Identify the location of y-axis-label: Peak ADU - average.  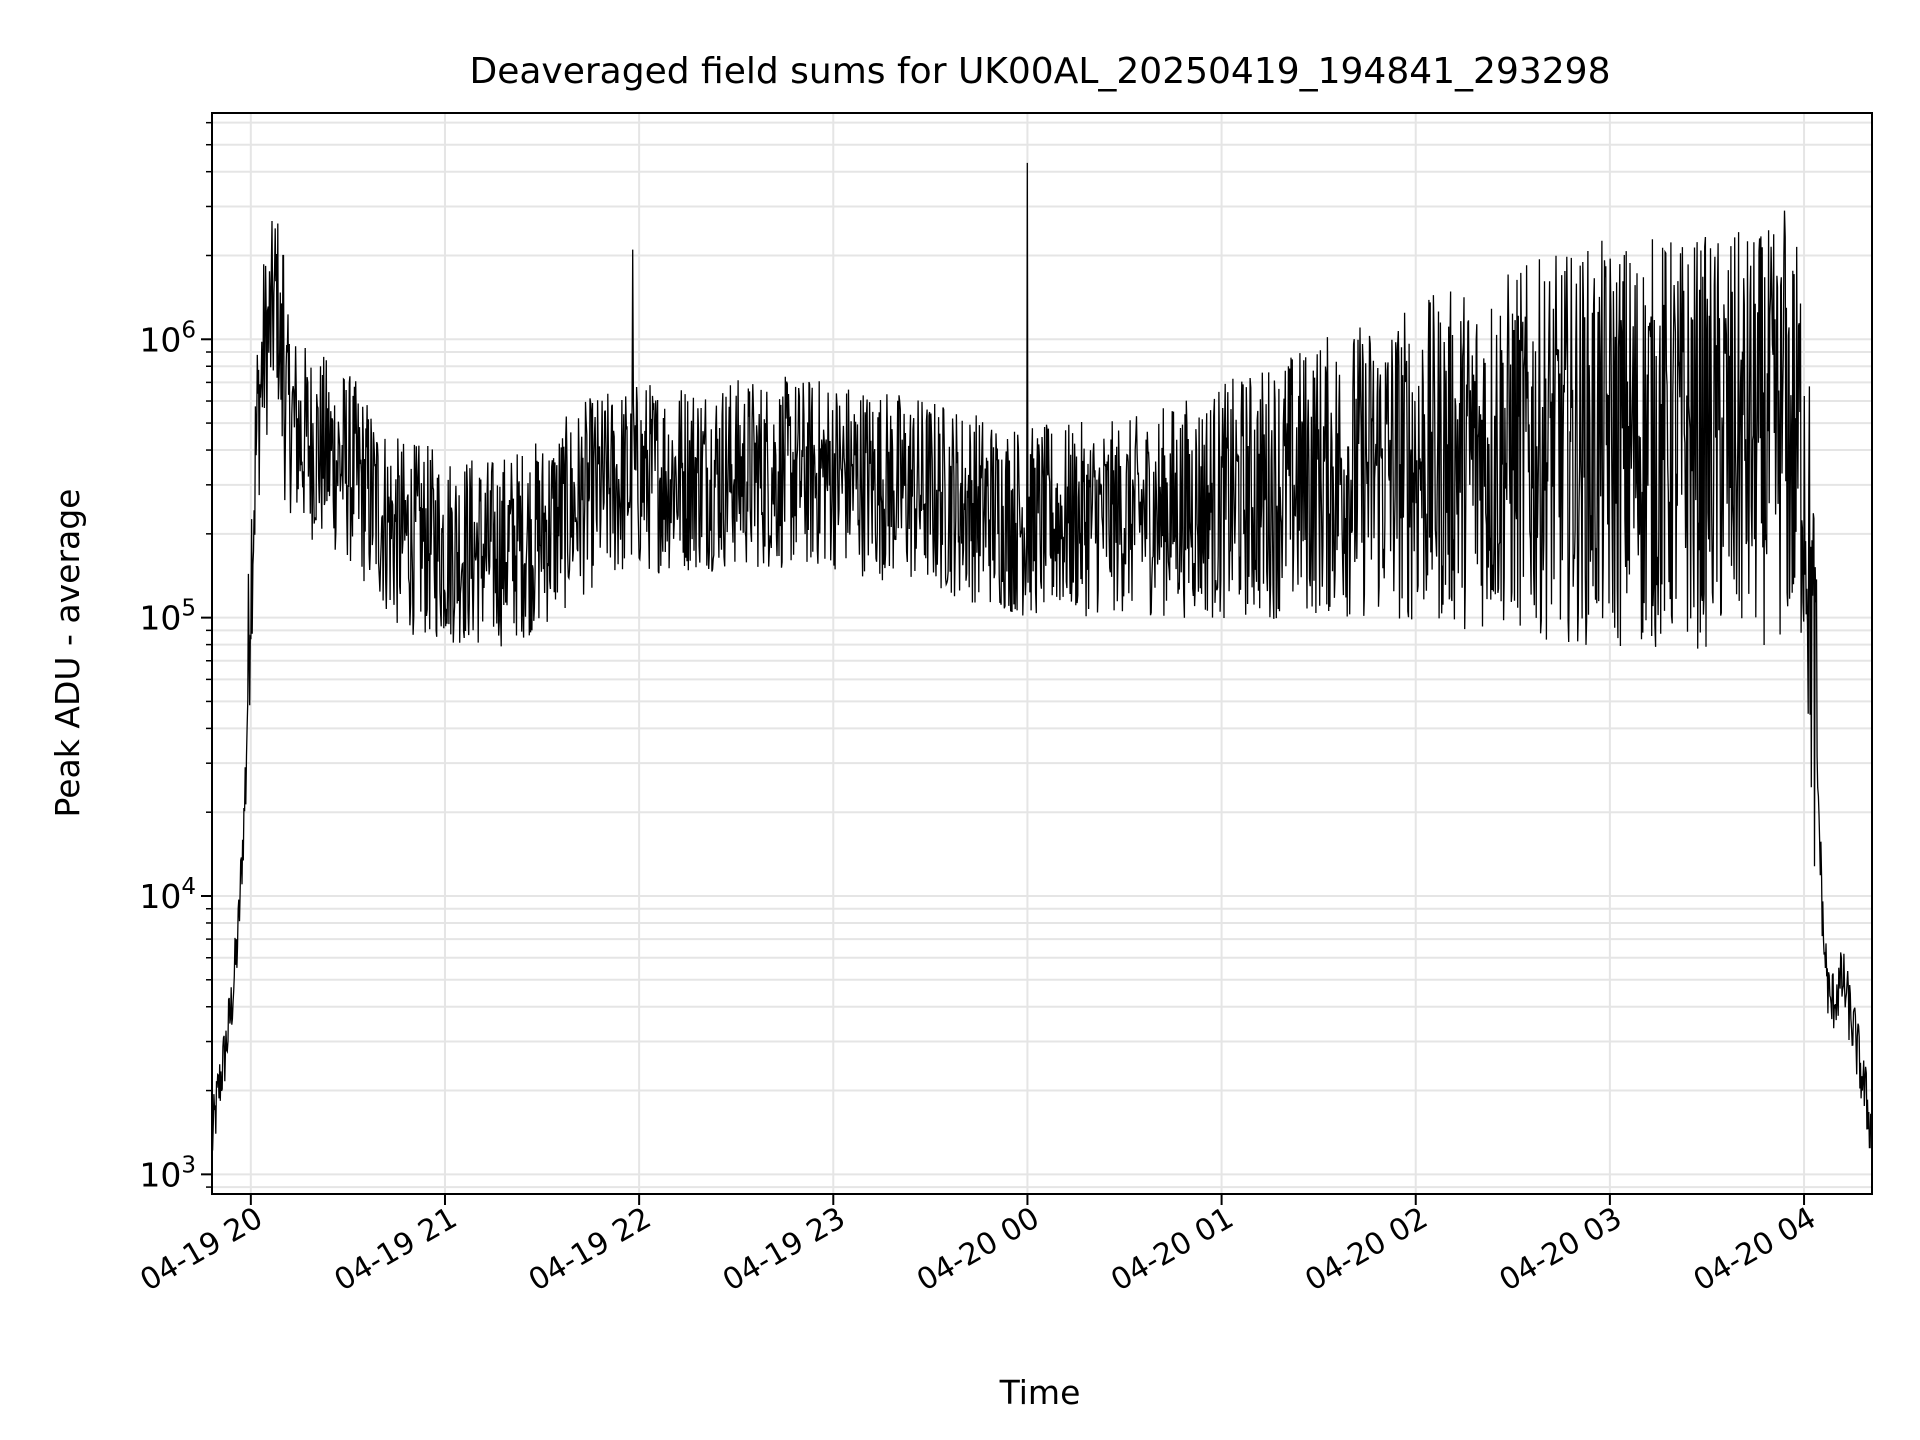
(67, 653).